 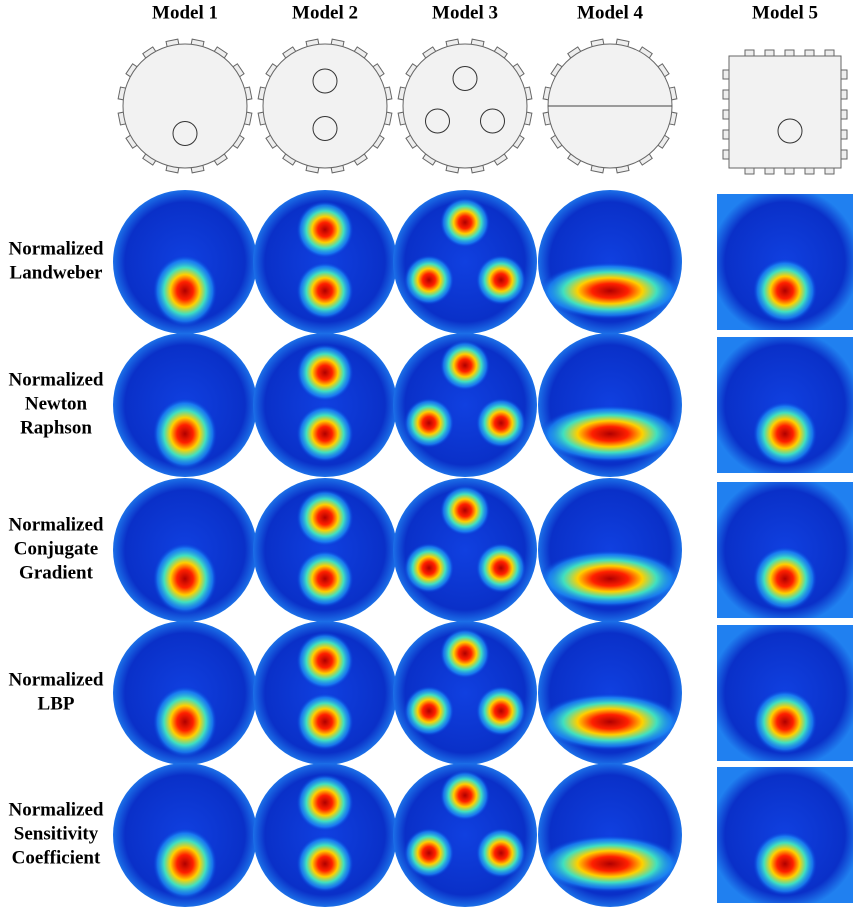 What do you see at coordinates (56, 572) in the screenshot?
I see `row-label: Gradient` at bounding box center [56, 572].